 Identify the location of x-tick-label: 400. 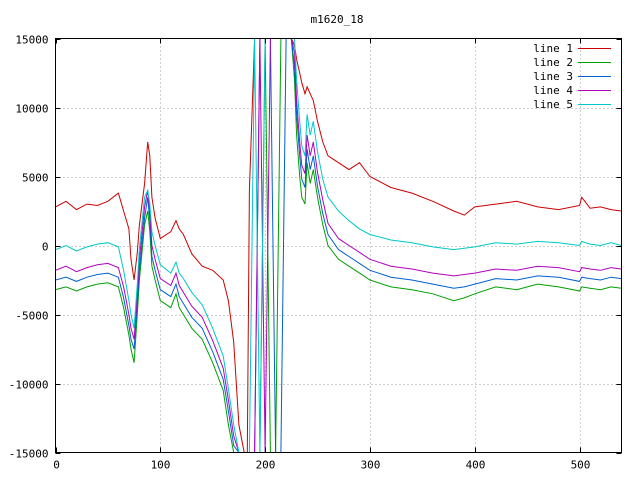
(476, 465).